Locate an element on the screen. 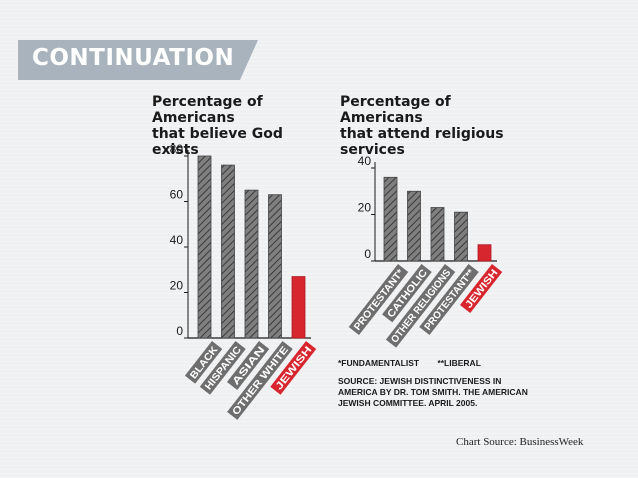  belief-y-tick-label: 20 is located at coordinates (177, 286).